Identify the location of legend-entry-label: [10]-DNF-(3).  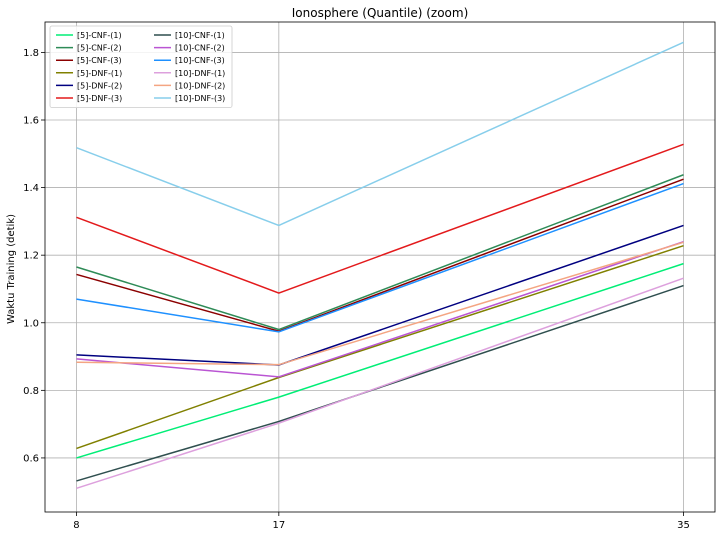
(200, 98).